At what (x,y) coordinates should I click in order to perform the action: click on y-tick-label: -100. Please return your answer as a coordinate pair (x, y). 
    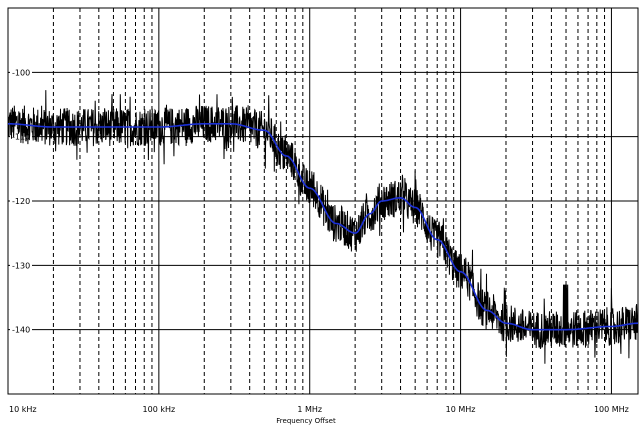
    Looking at the image, I should click on (21, 72).